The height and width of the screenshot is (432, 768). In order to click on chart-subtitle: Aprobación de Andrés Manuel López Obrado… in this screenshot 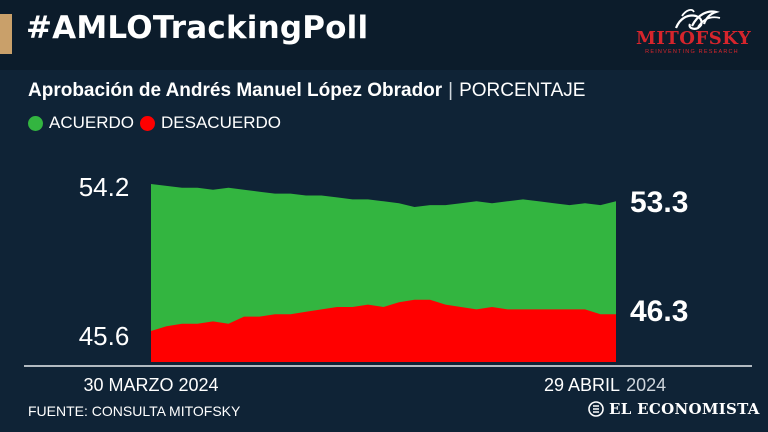, I will do `click(306, 91)`.